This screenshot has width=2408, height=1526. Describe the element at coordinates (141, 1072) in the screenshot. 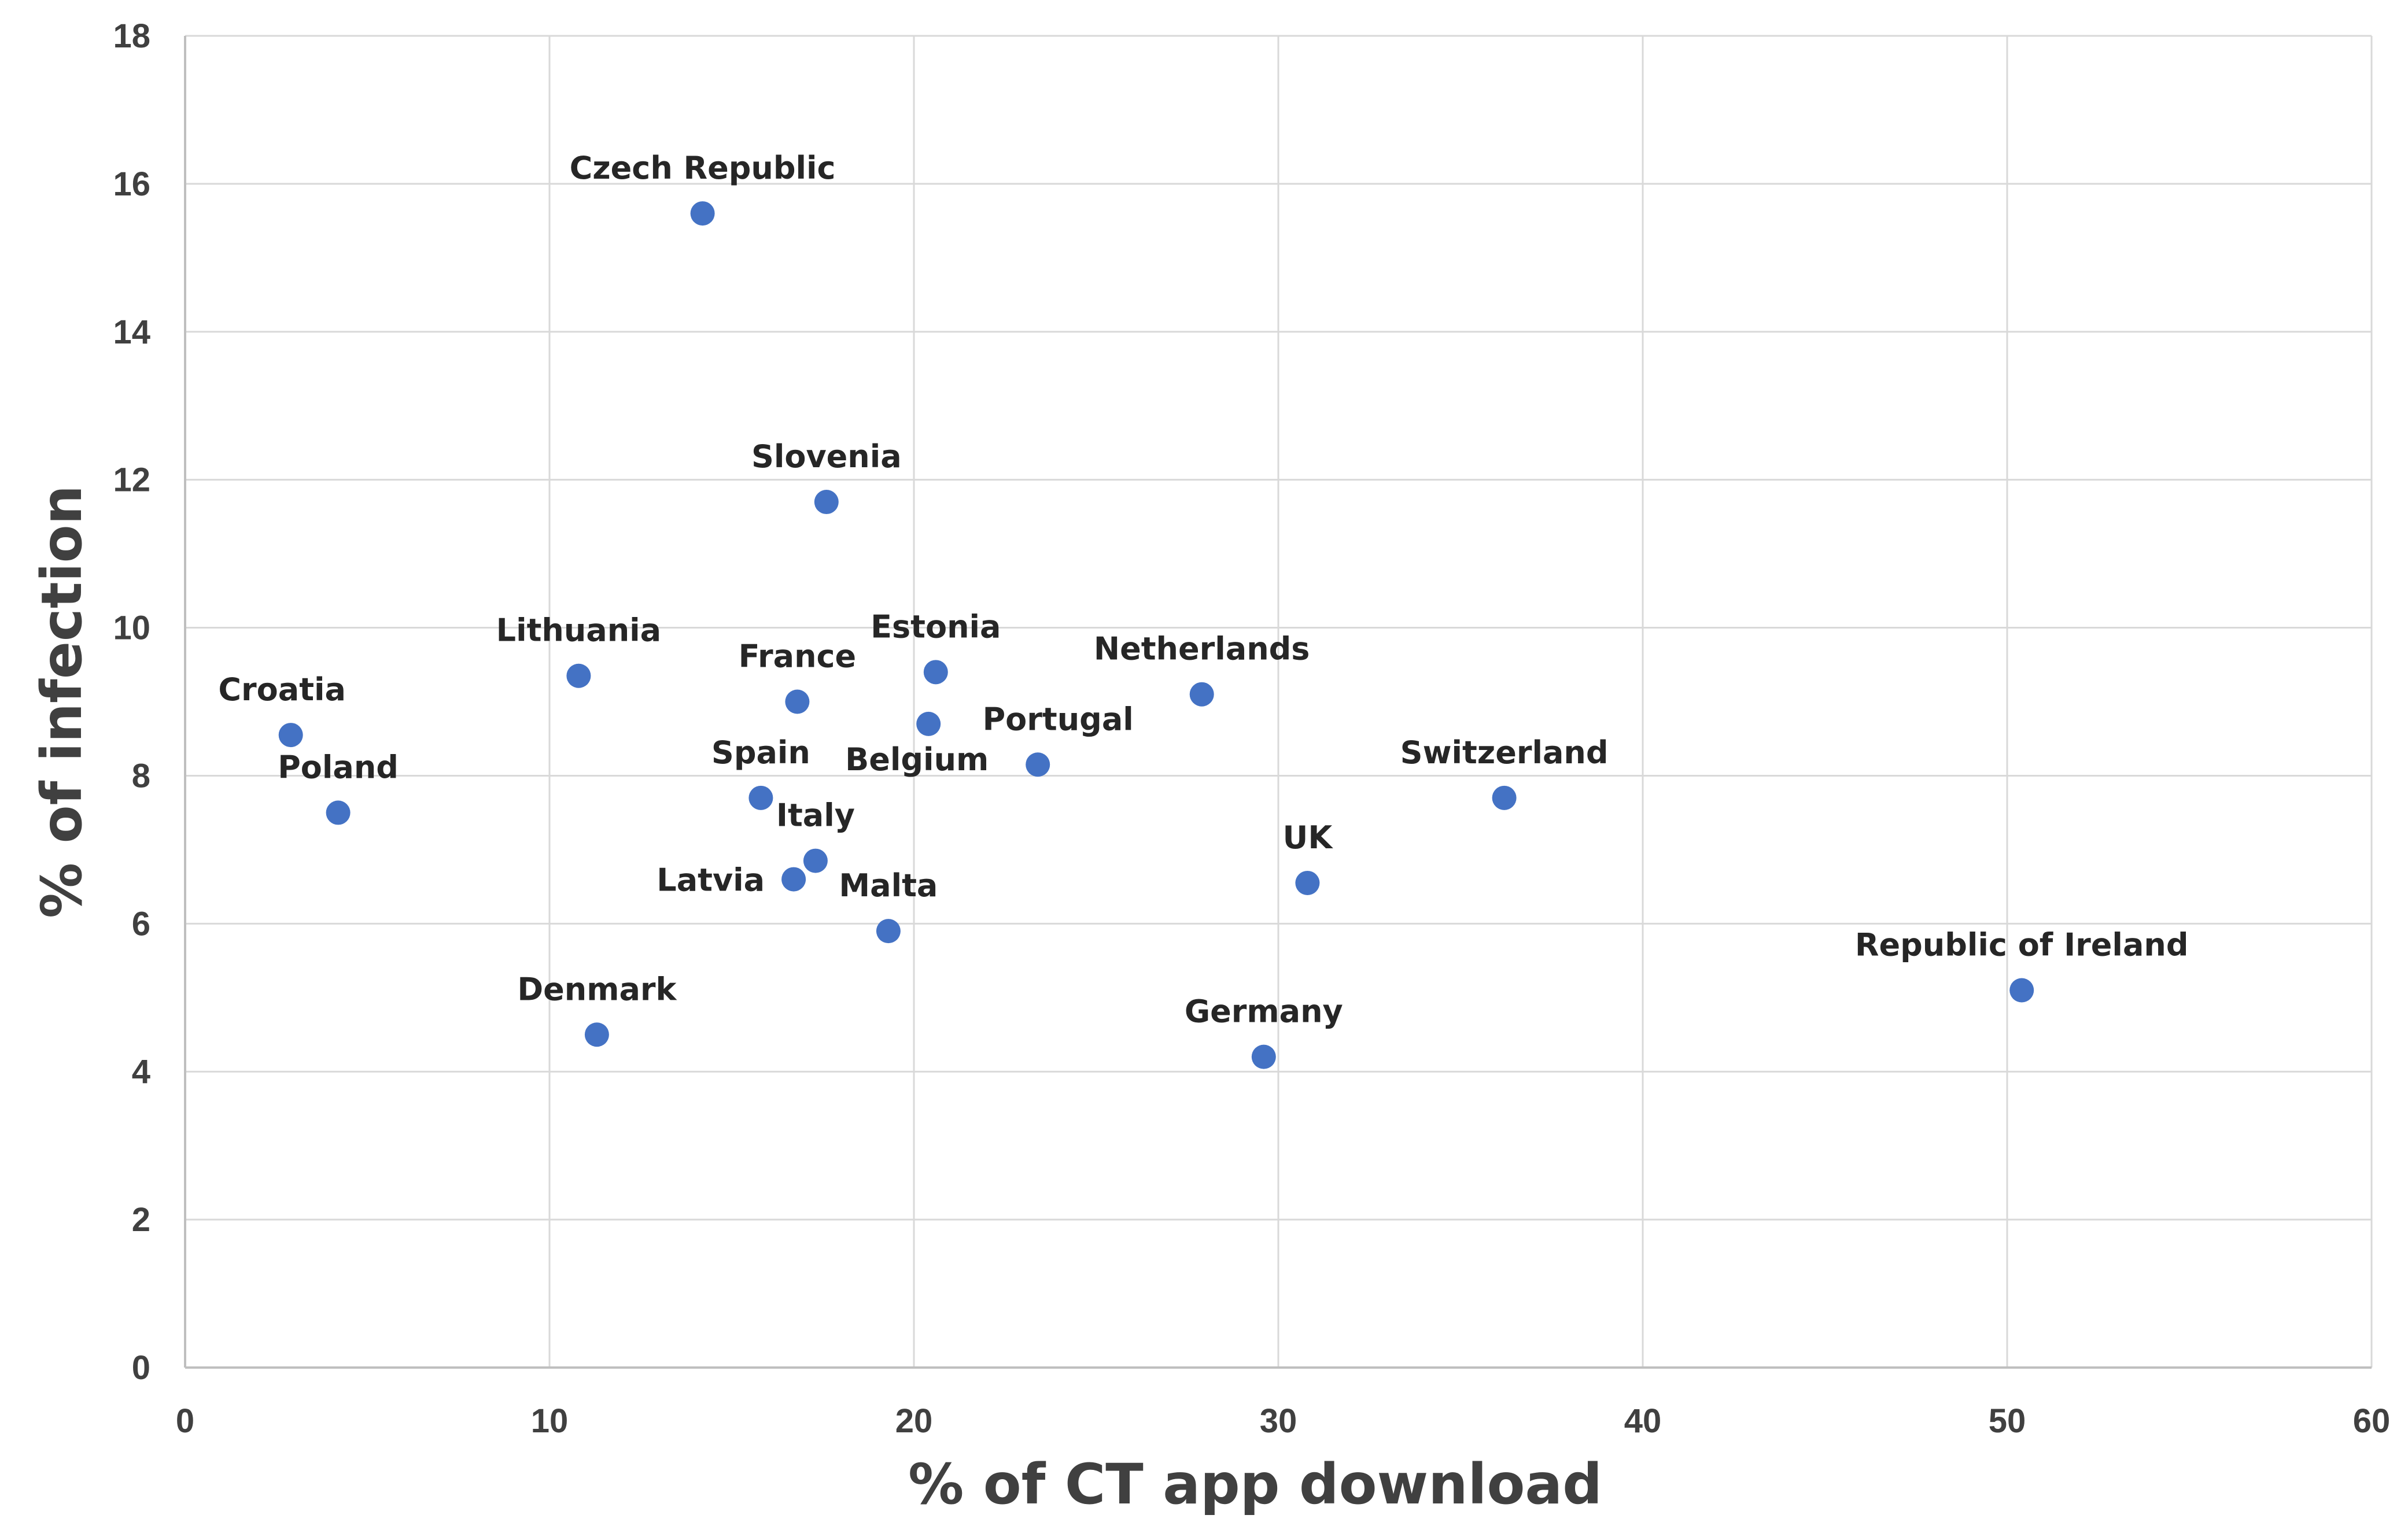

I see `y-tick-label: 4` at that location.